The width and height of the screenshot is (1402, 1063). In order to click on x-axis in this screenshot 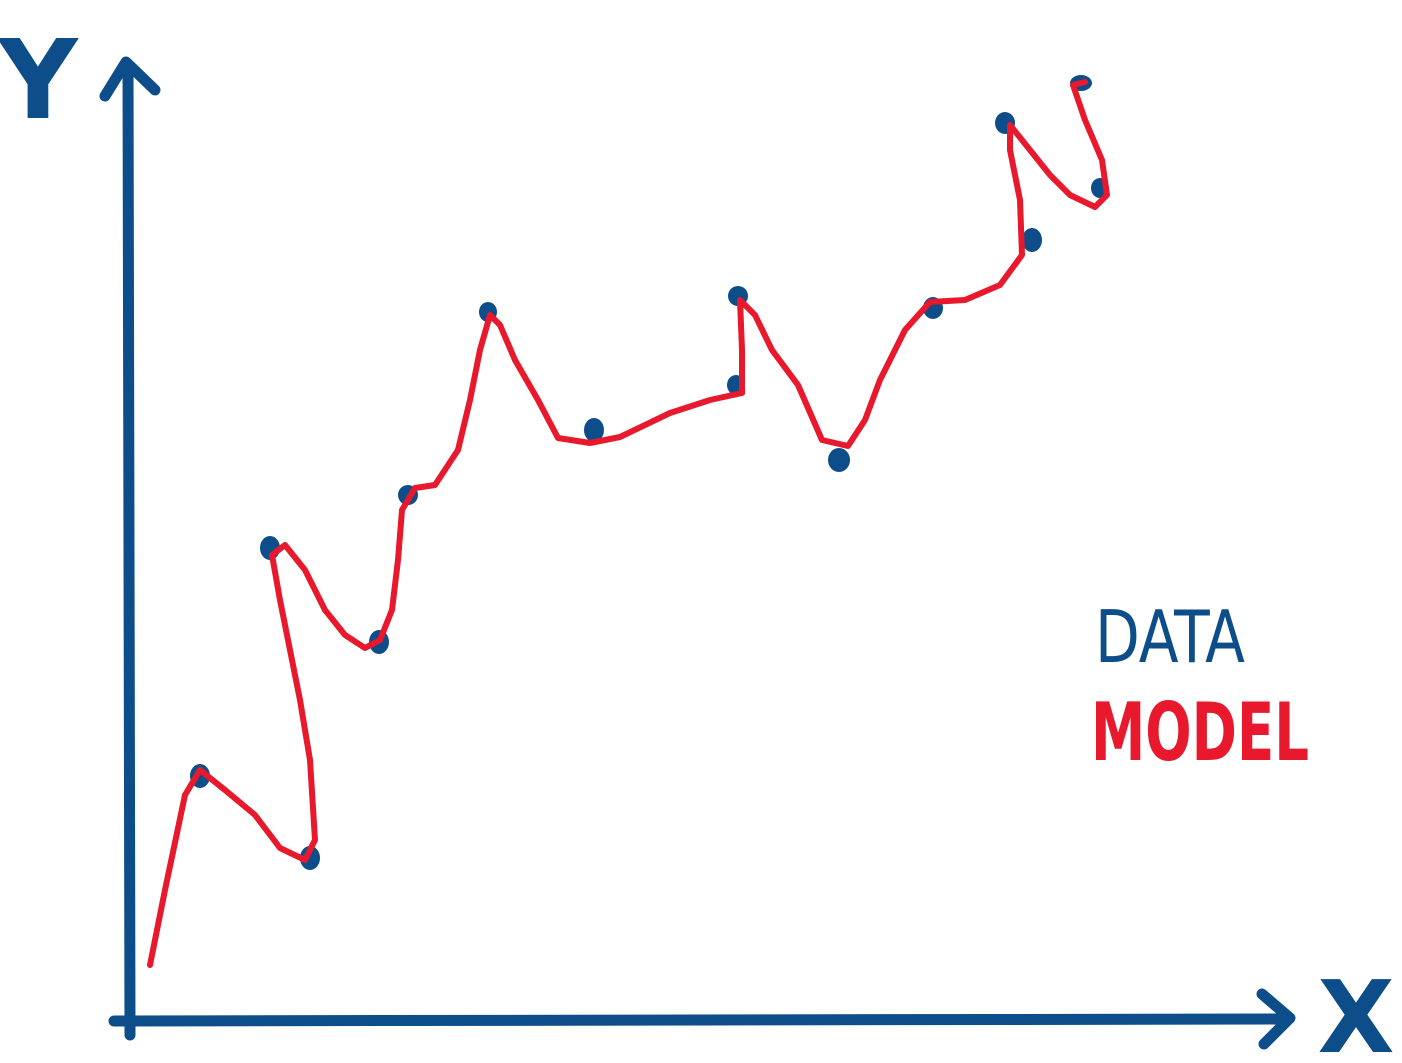, I will do `click(701, 1020)`.